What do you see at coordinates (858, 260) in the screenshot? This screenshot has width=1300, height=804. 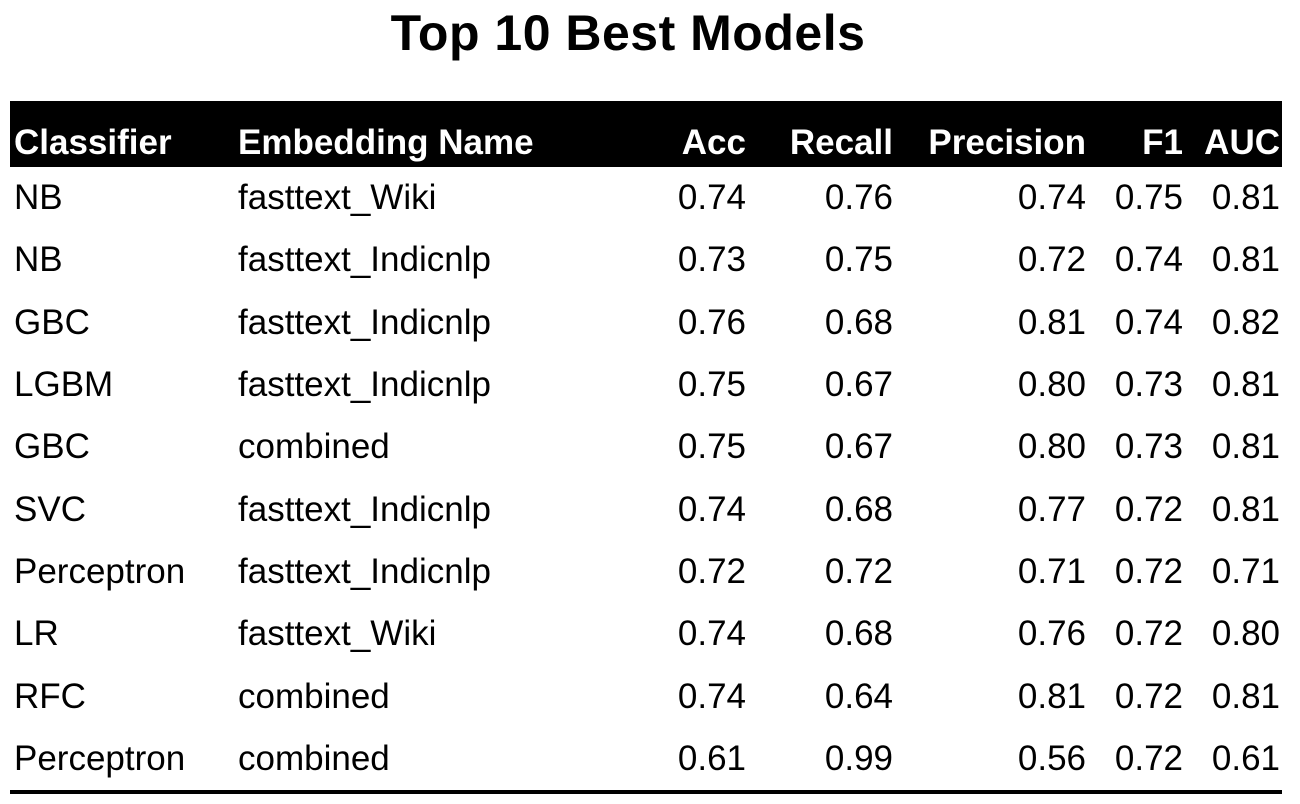 I see `recall-cell: 0.75` at bounding box center [858, 260].